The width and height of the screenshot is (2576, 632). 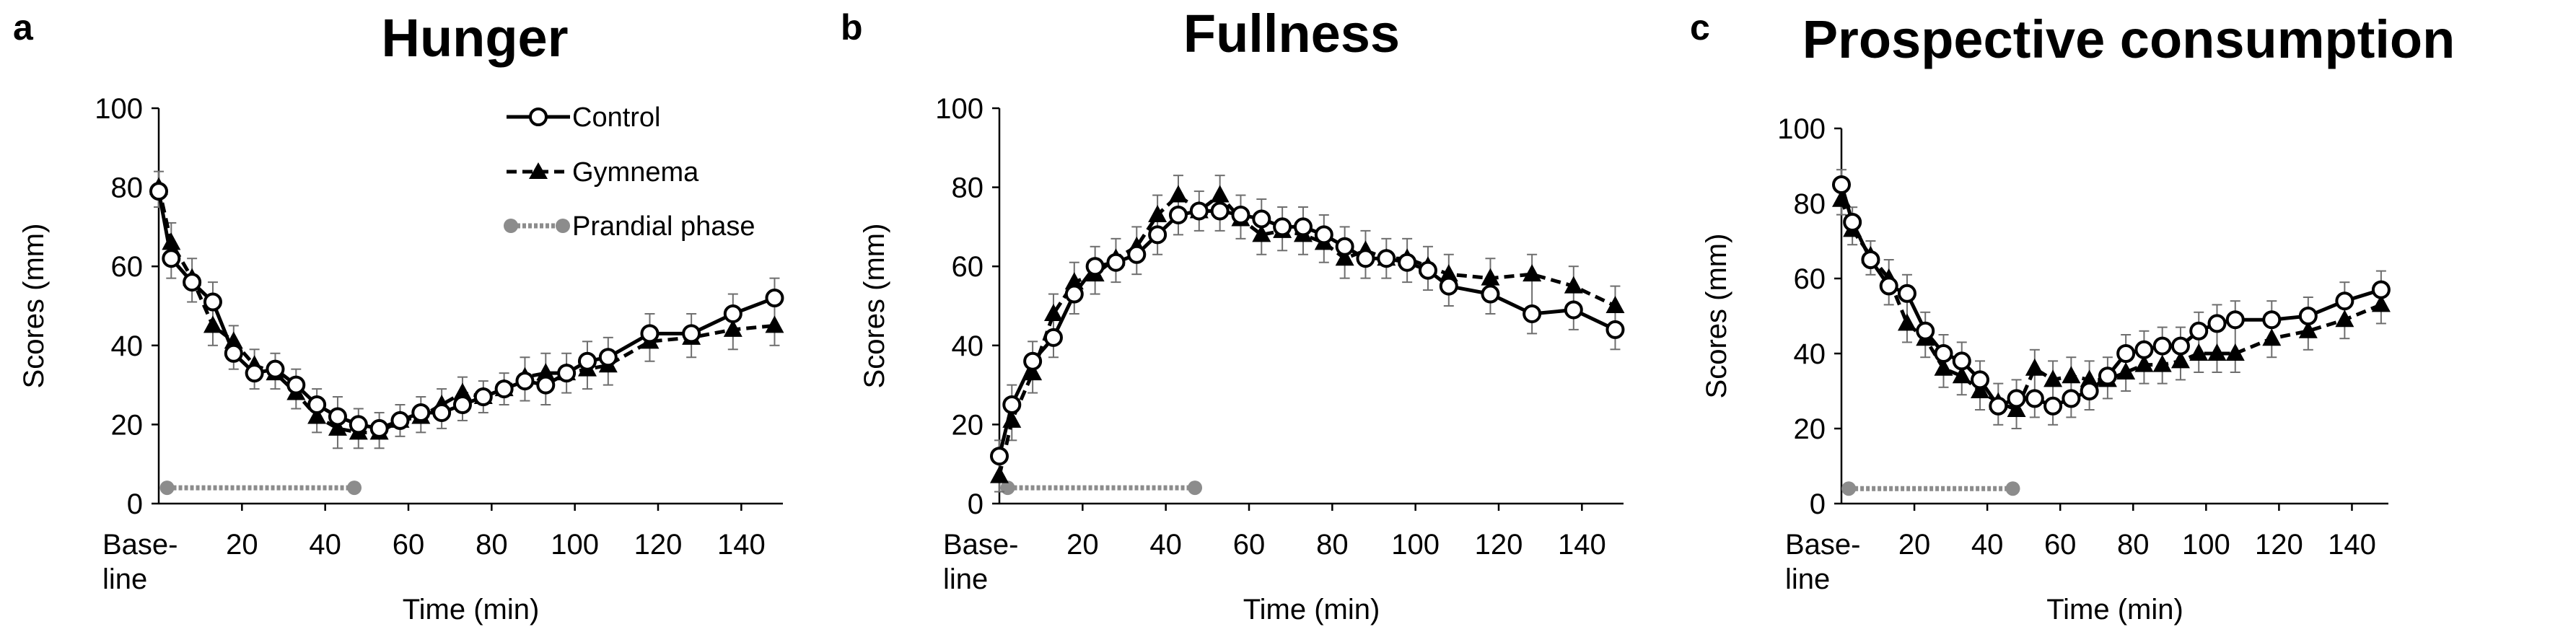 I want to click on gymnema-series-line, so click(x=1306, y=335).